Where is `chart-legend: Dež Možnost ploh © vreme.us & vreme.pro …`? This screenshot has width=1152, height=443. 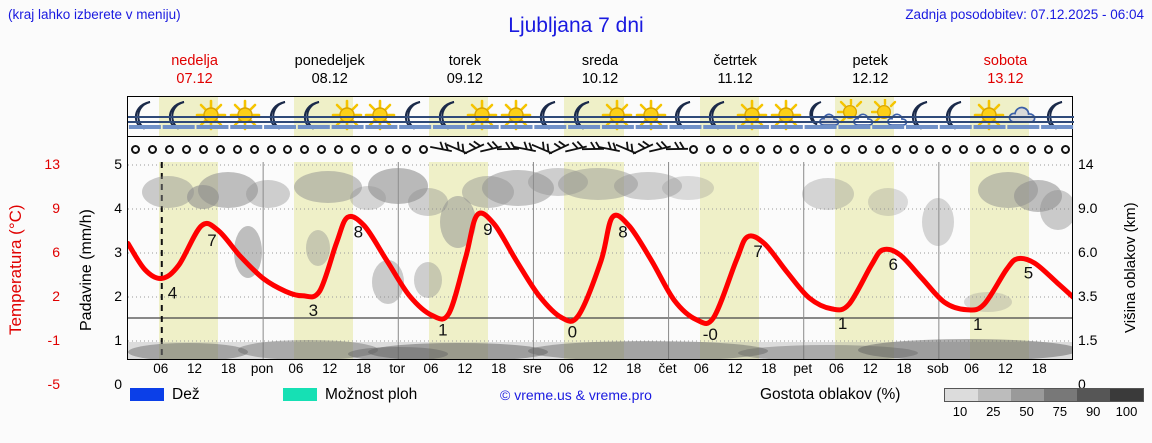 chart-legend: Dež Možnost ploh © vreme.us & vreme.pro … is located at coordinates (576, 408).